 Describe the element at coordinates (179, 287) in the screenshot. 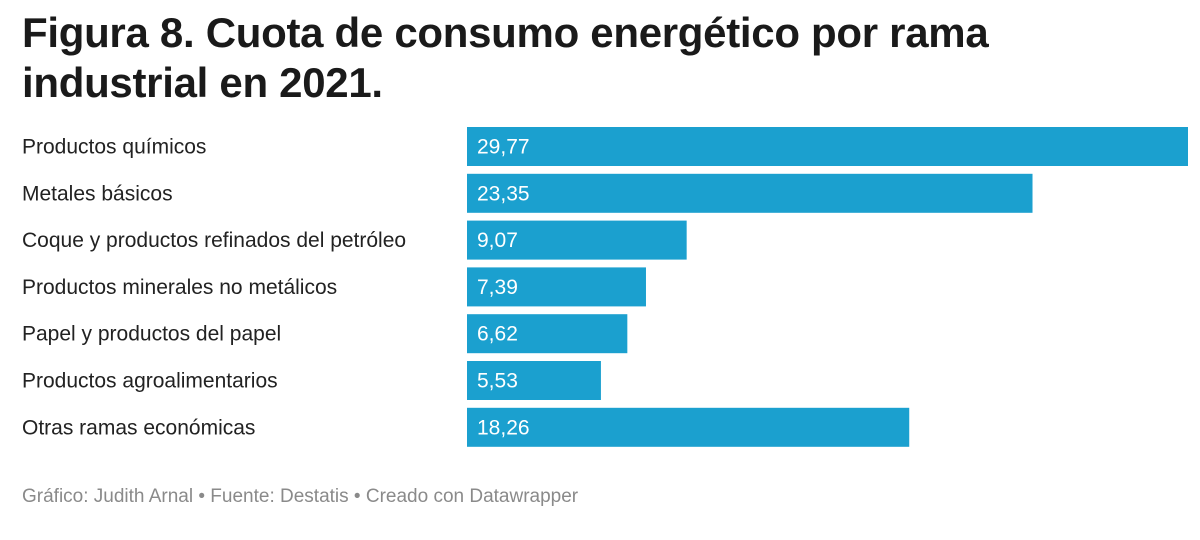

I see `category-label: Productos minerales no metálicos` at that location.